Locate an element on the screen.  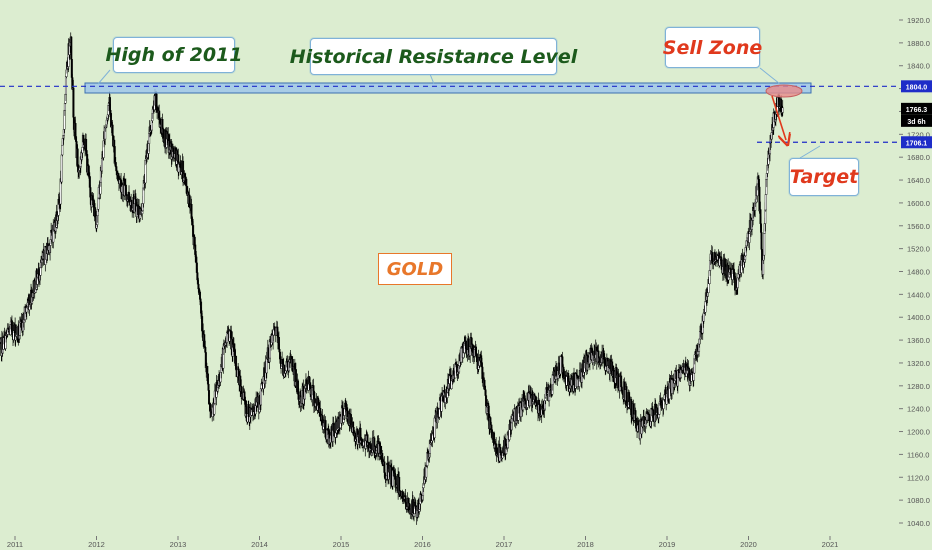
label-historical-resistance: Historical Resistance Level is located at coordinates (433, 56).